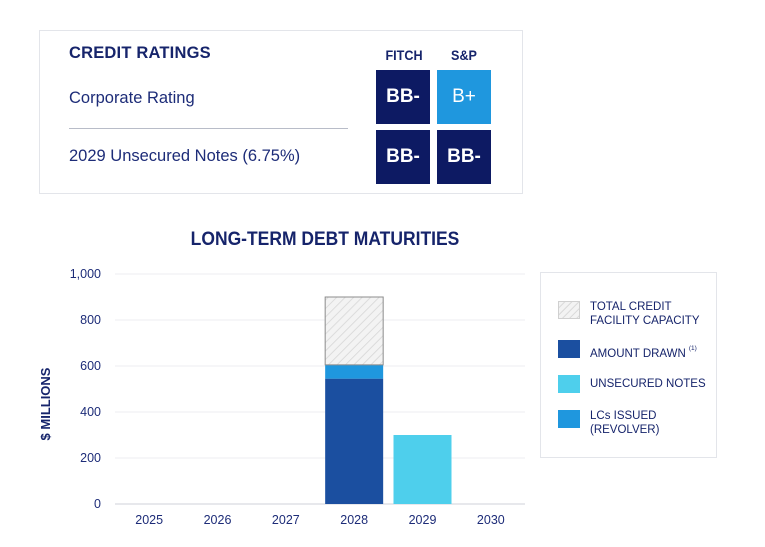 This screenshot has height=547, width=765. Describe the element at coordinates (85, 274) in the screenshot. I see `y-tick-label-1000: 1,000` at that location.